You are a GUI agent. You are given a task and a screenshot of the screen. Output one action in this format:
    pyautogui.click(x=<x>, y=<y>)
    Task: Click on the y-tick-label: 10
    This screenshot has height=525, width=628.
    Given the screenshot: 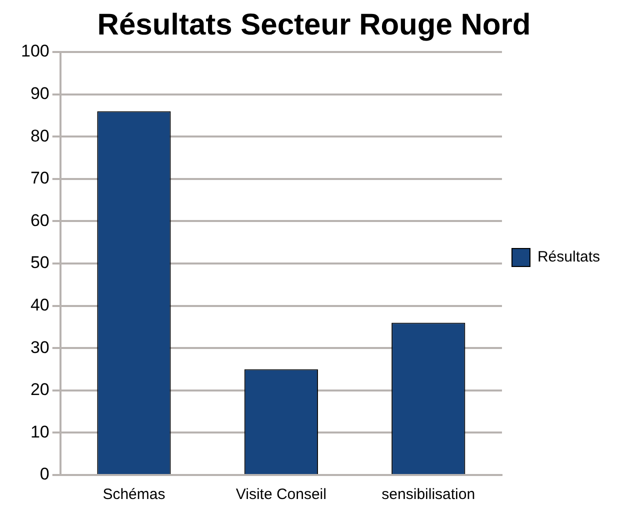 What is the action you would take?
    pyautogui.click(x=40, y=432)
    